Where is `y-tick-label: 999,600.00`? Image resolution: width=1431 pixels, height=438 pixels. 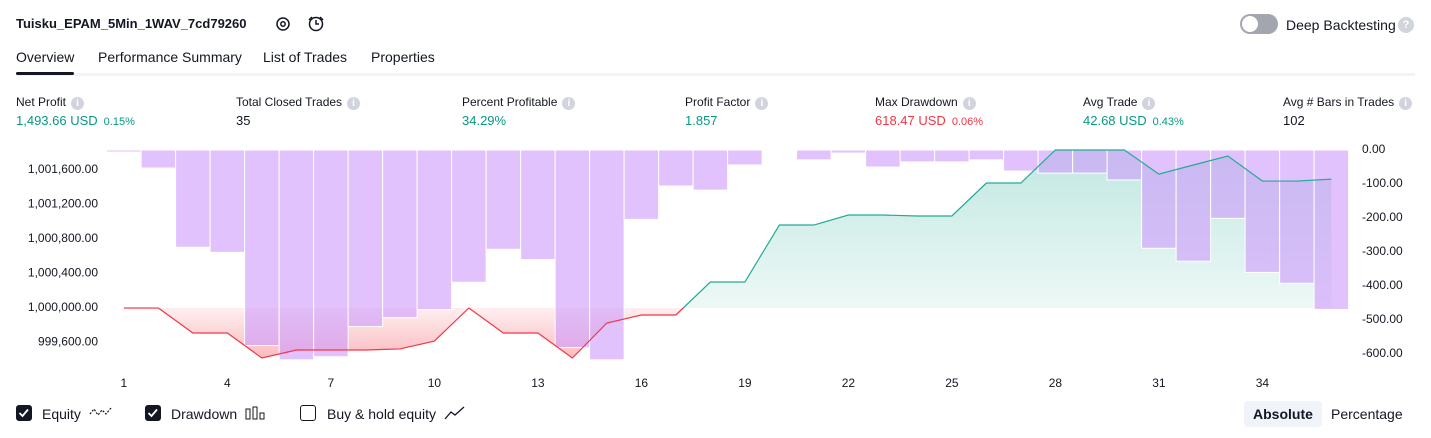 y-tick-label: 999,600.00 is located at coordinates (68, 342).